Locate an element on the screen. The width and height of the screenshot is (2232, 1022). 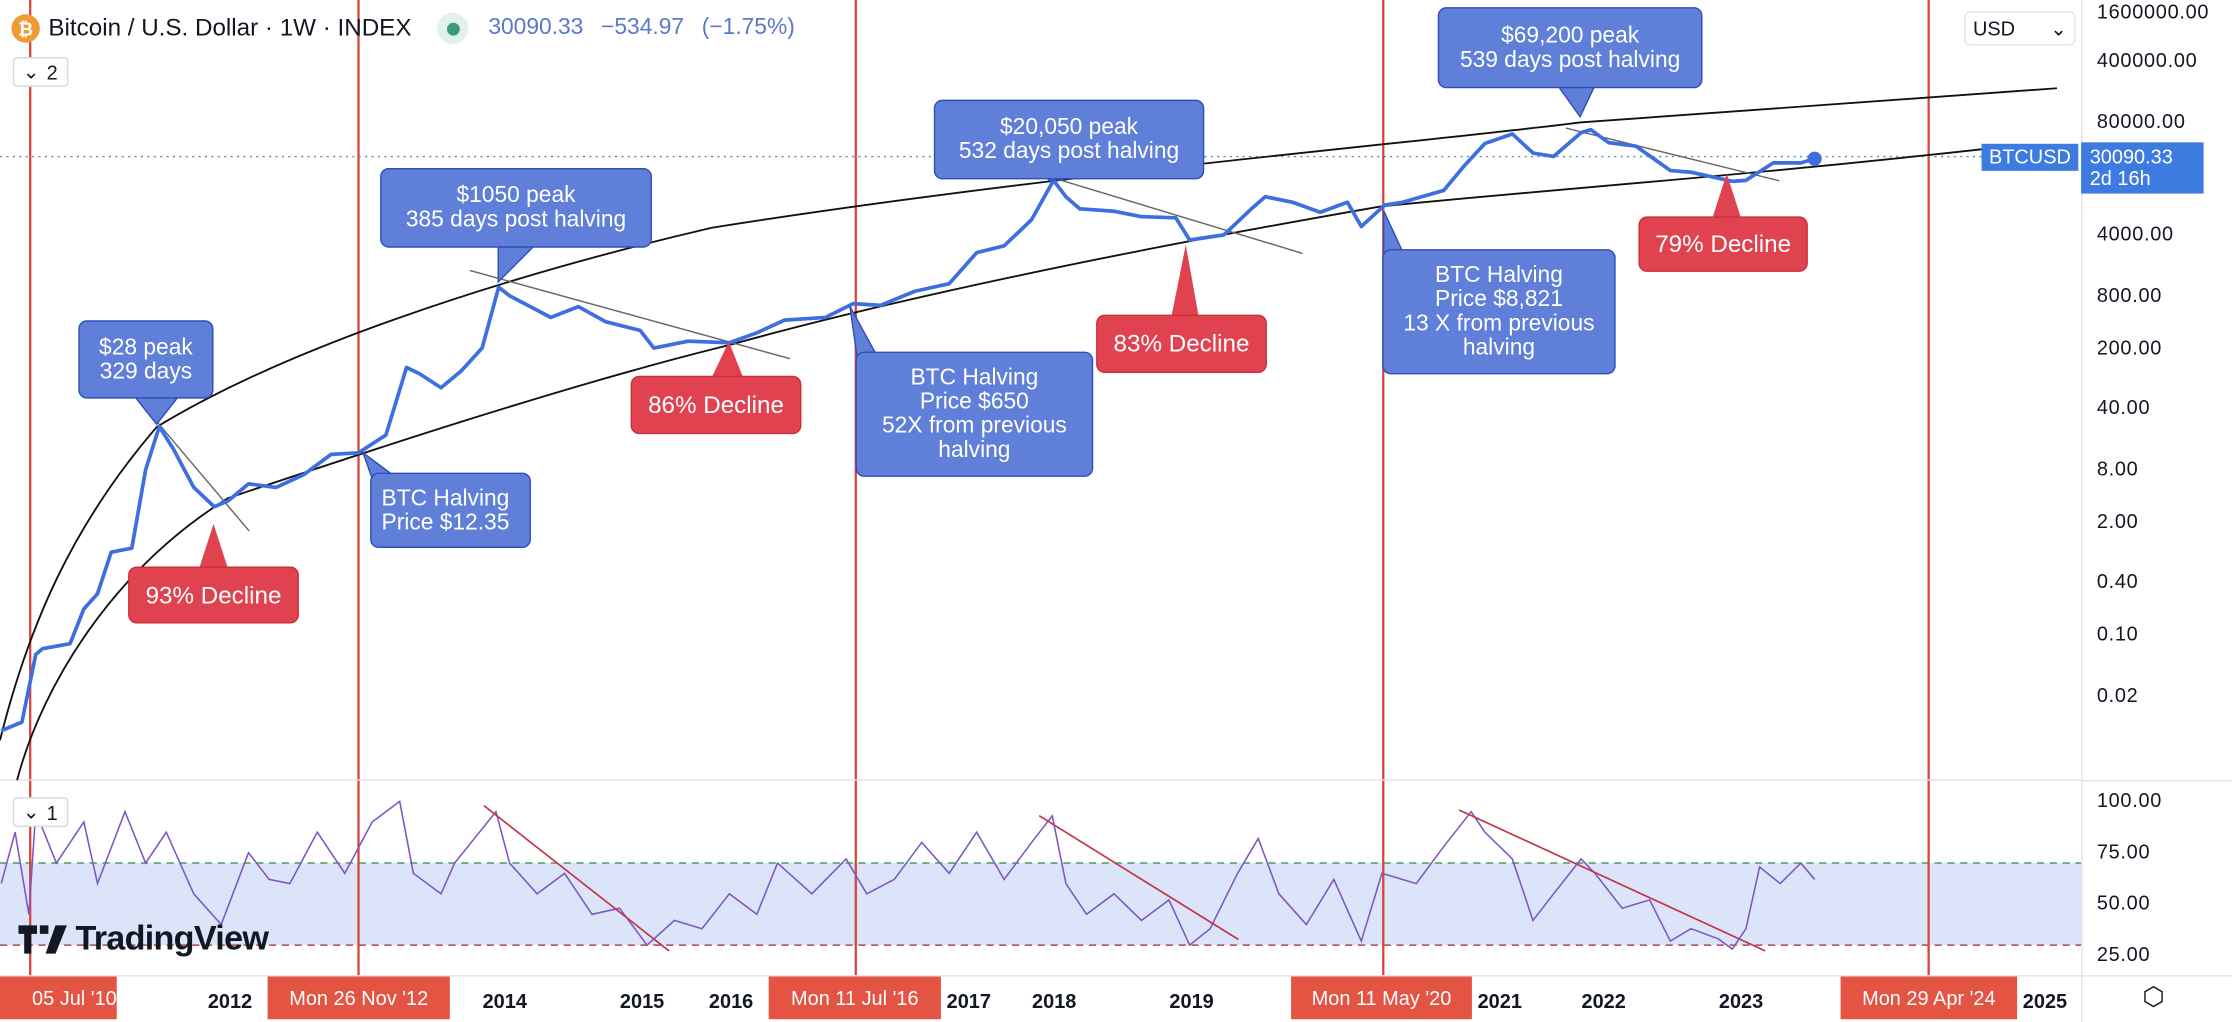
time-axis-year: 2023 is located at coordinates (1741, 1001).